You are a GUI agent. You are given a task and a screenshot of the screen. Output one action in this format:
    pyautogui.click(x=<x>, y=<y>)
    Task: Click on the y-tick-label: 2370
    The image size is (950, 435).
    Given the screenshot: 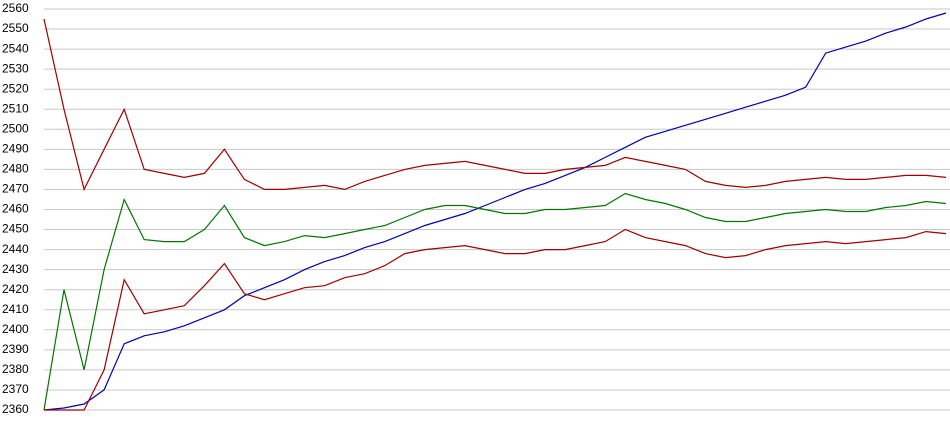 What is the action you would take?
    pyautogui.click(x=15, y=389)
    